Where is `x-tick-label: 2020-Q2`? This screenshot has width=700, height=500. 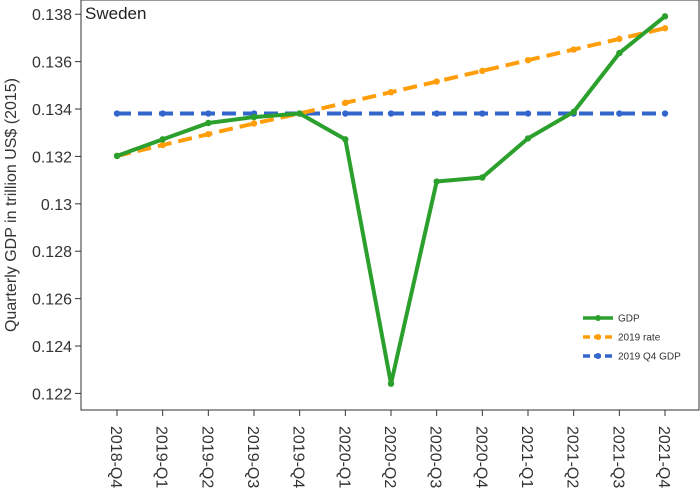 x-tick-label: 2020-Q2 is located at coordinates (389, 457).